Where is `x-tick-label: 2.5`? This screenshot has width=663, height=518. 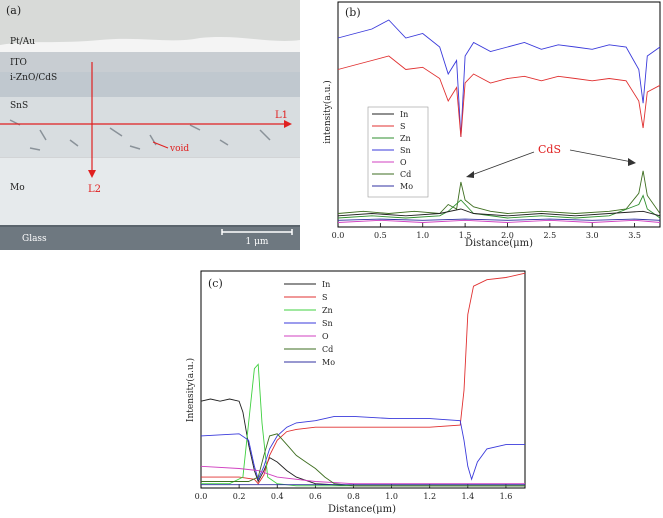
x-tick-label: 2.5 is located at coordinates (549, 235).